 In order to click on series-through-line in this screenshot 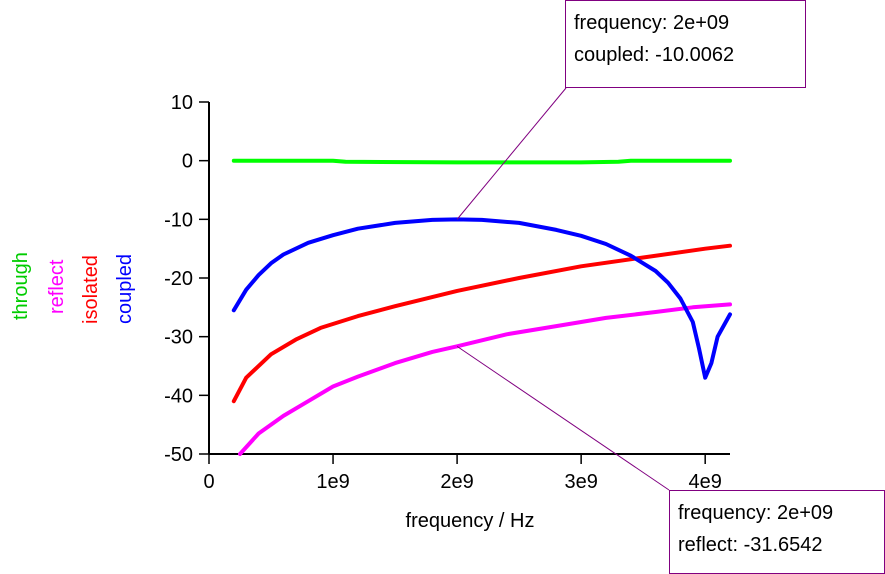, I will do `click(481, 161)`.